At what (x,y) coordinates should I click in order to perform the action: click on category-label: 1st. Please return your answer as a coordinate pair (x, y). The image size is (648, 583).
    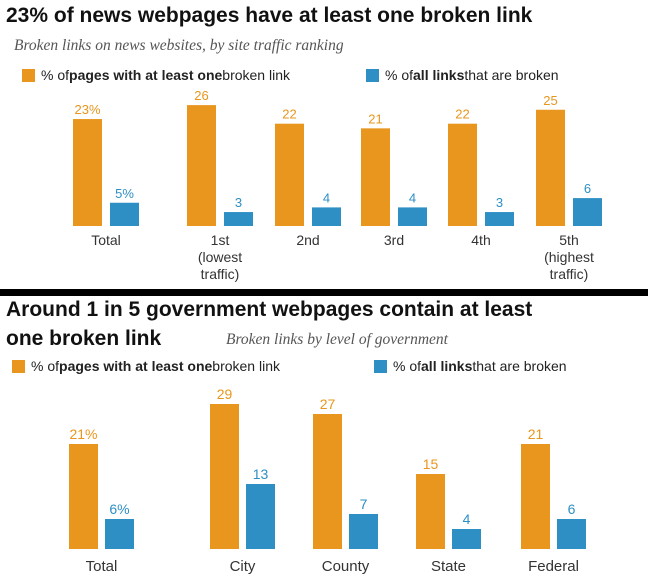
    Looking at the image, I should click on (220, 240).